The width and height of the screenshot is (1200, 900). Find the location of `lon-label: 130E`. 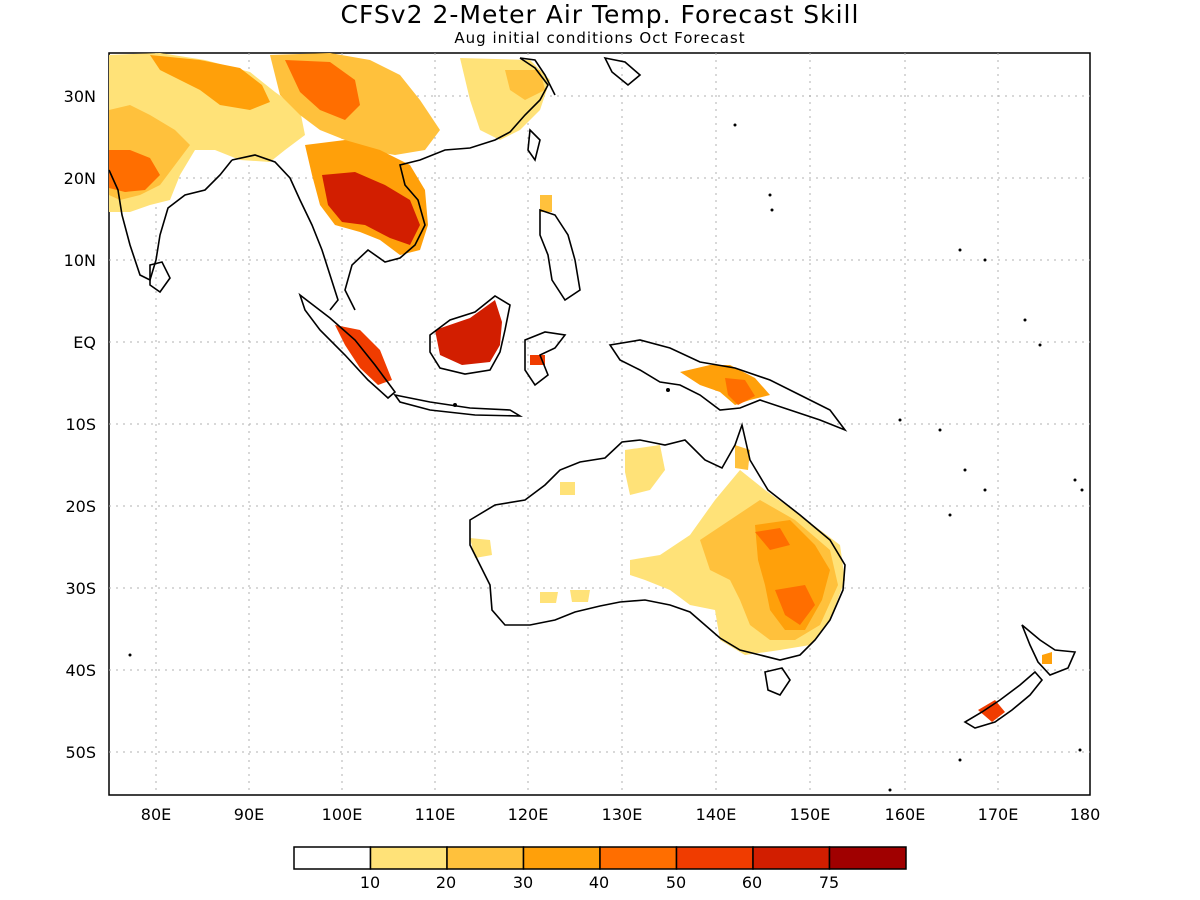

lon-label: 130E is located at coordinates (622, 814).